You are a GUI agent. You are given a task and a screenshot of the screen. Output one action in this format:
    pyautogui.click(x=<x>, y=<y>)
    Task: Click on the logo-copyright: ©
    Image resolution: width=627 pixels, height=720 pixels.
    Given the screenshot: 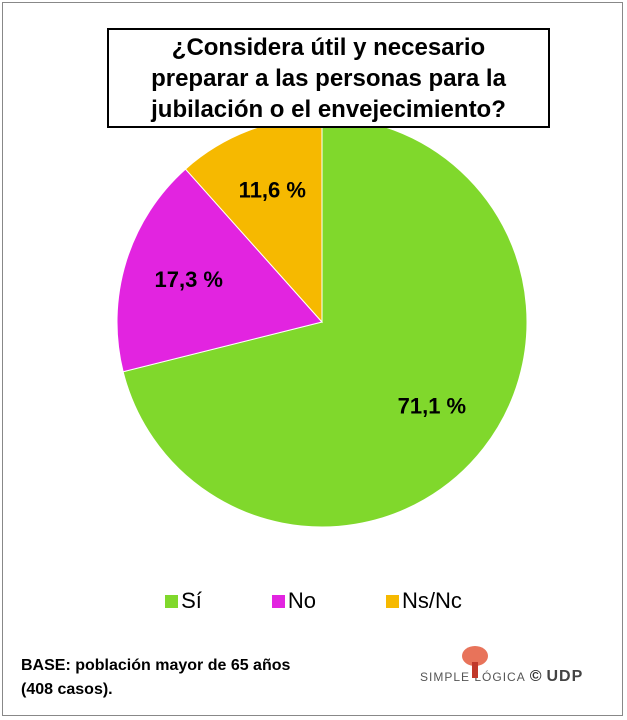 What is the action you would take?
    pyautogui.click(x=536, y=676)
    